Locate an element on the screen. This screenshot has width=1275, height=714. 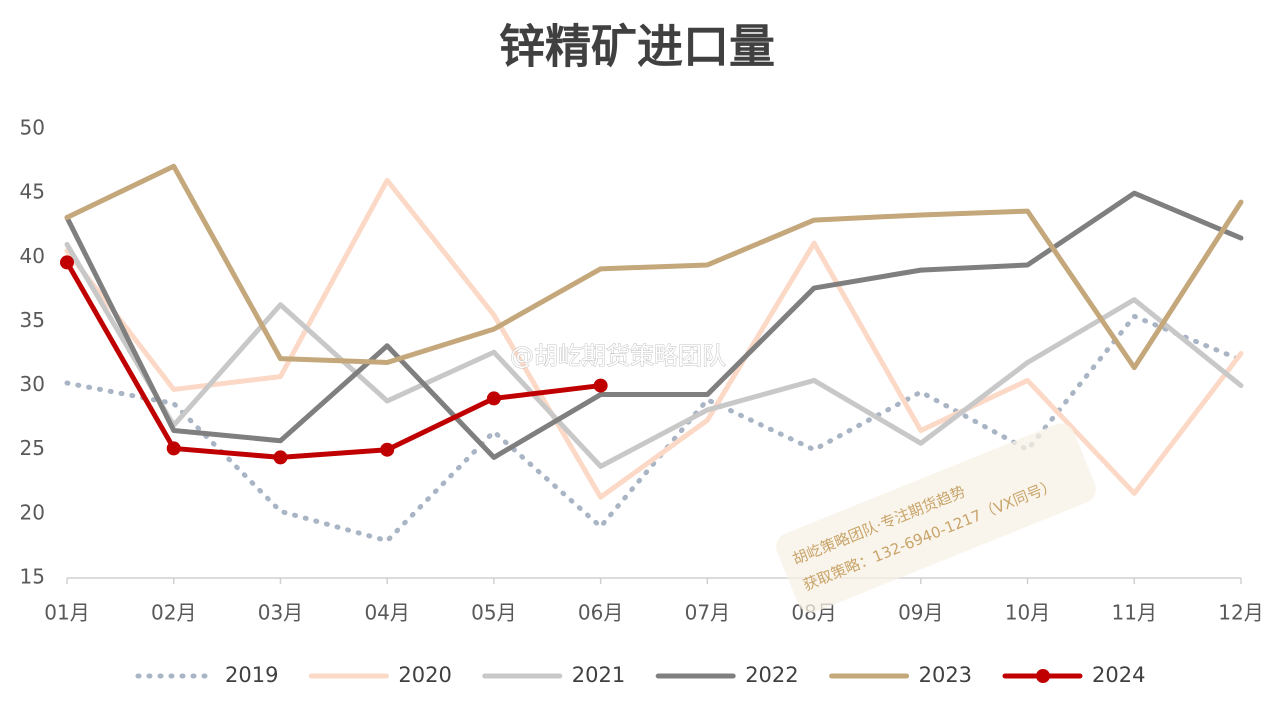
stamp-bg is located at coordinates (936, 518).